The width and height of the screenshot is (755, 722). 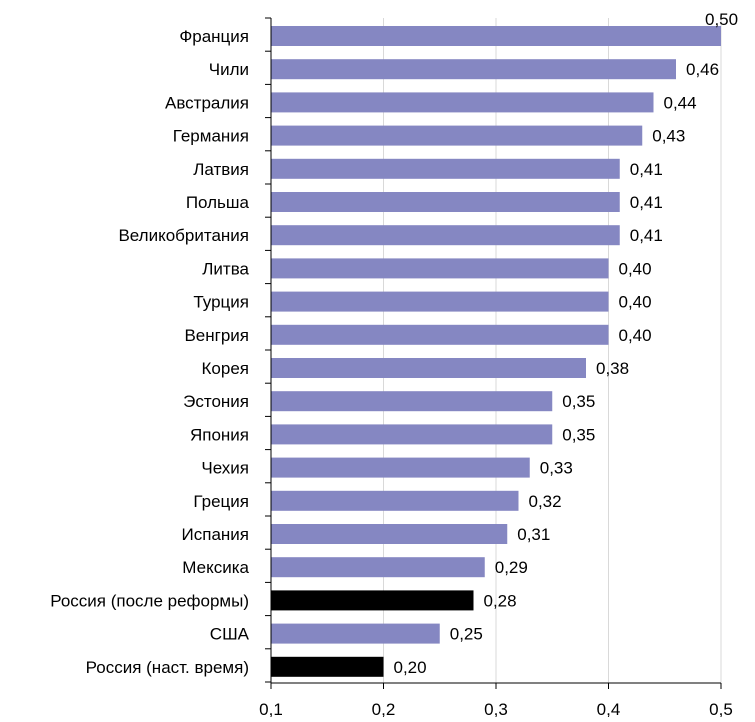 I want to click on value-label: 0,33, so click(x=556, y=468).